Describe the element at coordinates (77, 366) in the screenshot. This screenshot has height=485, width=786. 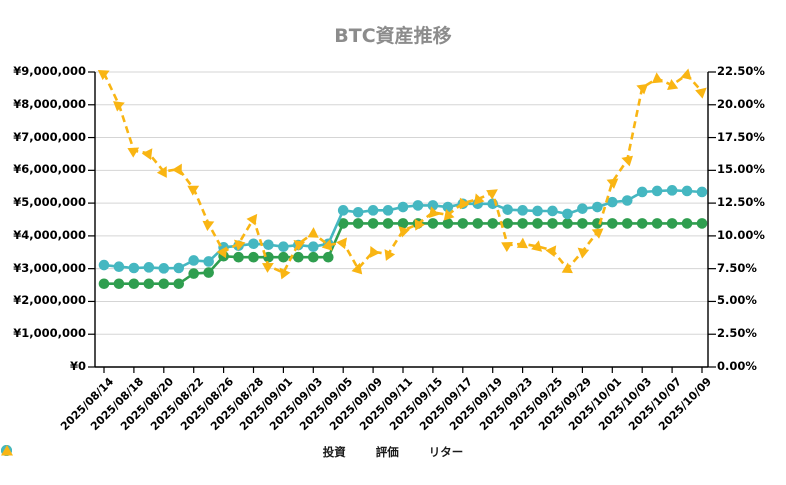
I see `y-axis-label-left: ¥0` at that location.